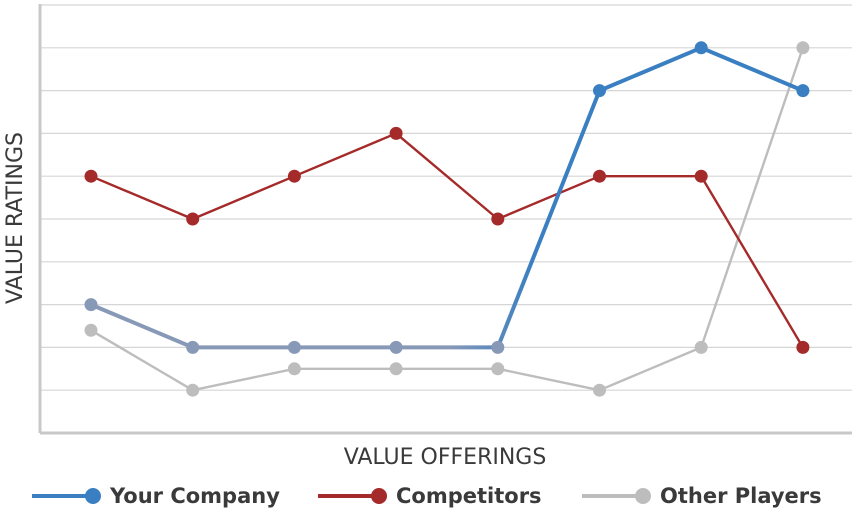 The width and height of the screenshot is (856, 514). I want to click on legend-item-your-company: Your Company, so click(155, 496).